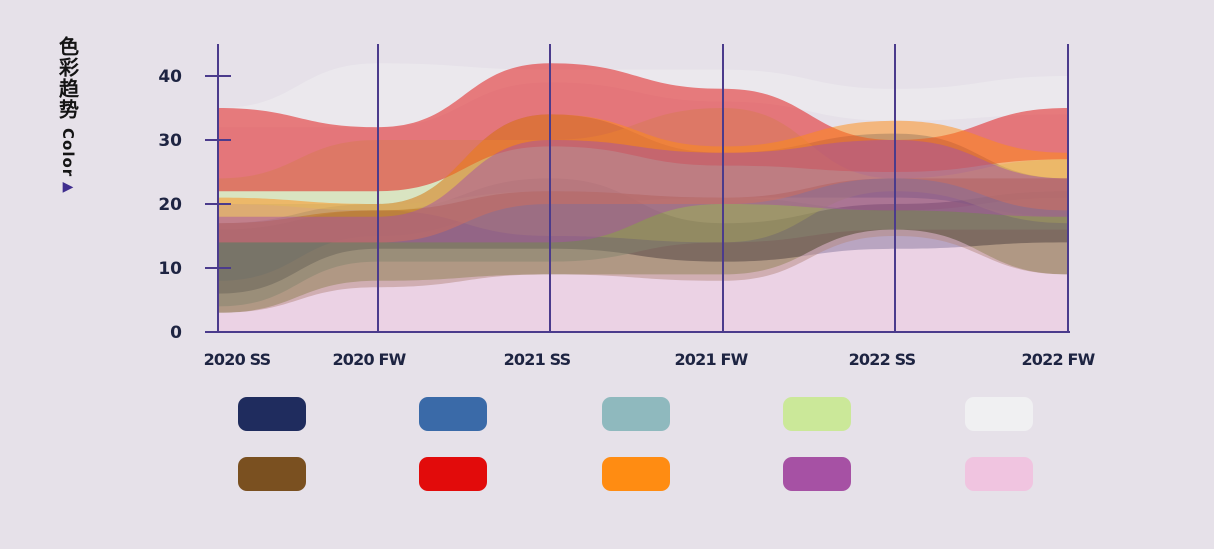 The height and width of the screenshot is (549, 1214). What do you see at coordinates (170, 269) in the screenshot?
I see `y-tick-label-10: 10` at bounding box center [170, 269].